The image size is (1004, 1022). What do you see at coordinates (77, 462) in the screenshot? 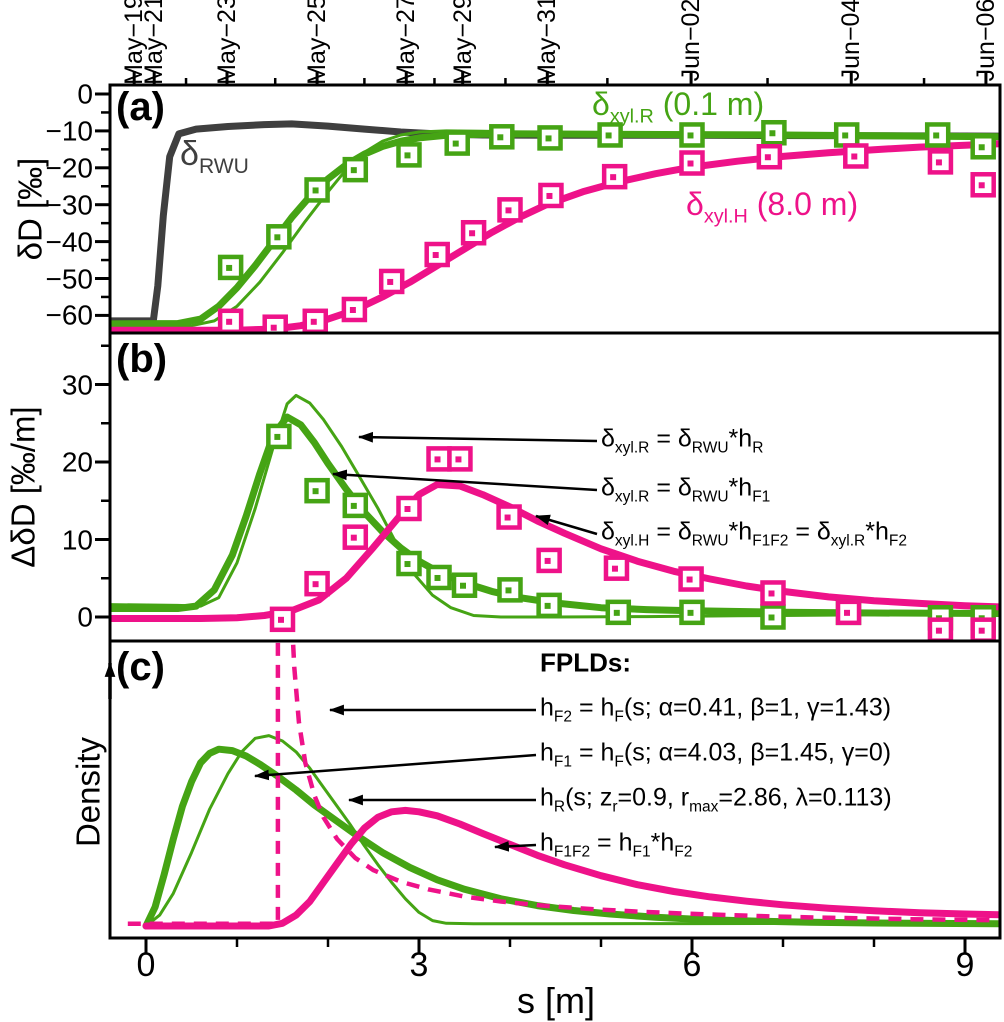
I see `y-tick-label: 20` at bounding box center [77, 462].